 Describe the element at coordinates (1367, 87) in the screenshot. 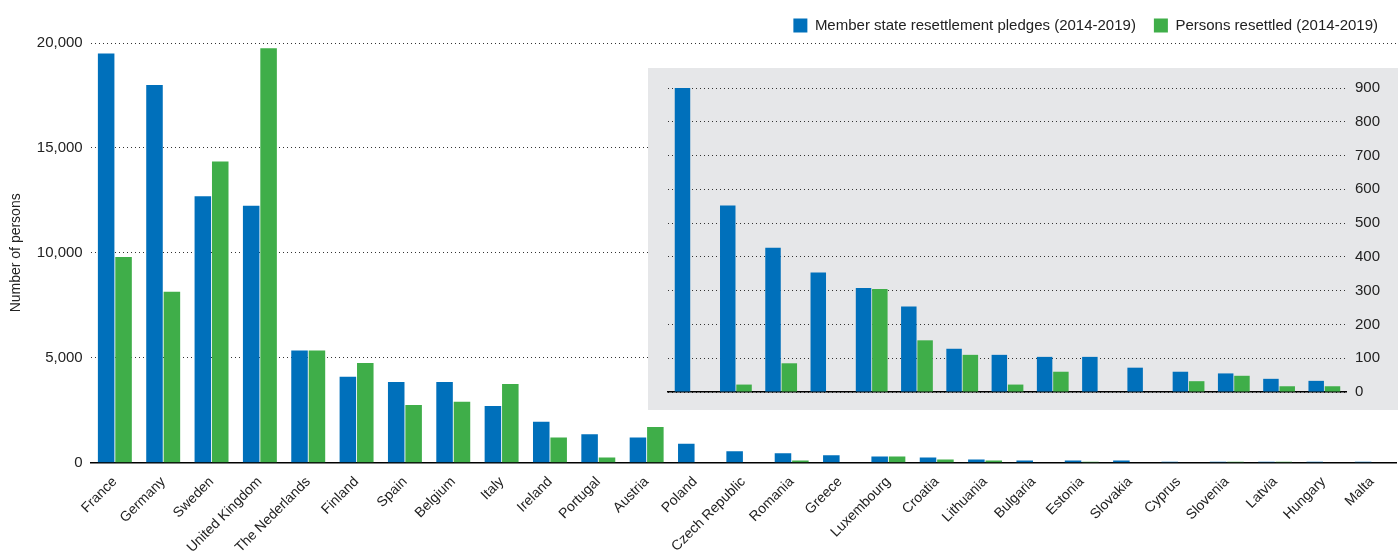

I see `y-tick-label: 900` at that location.